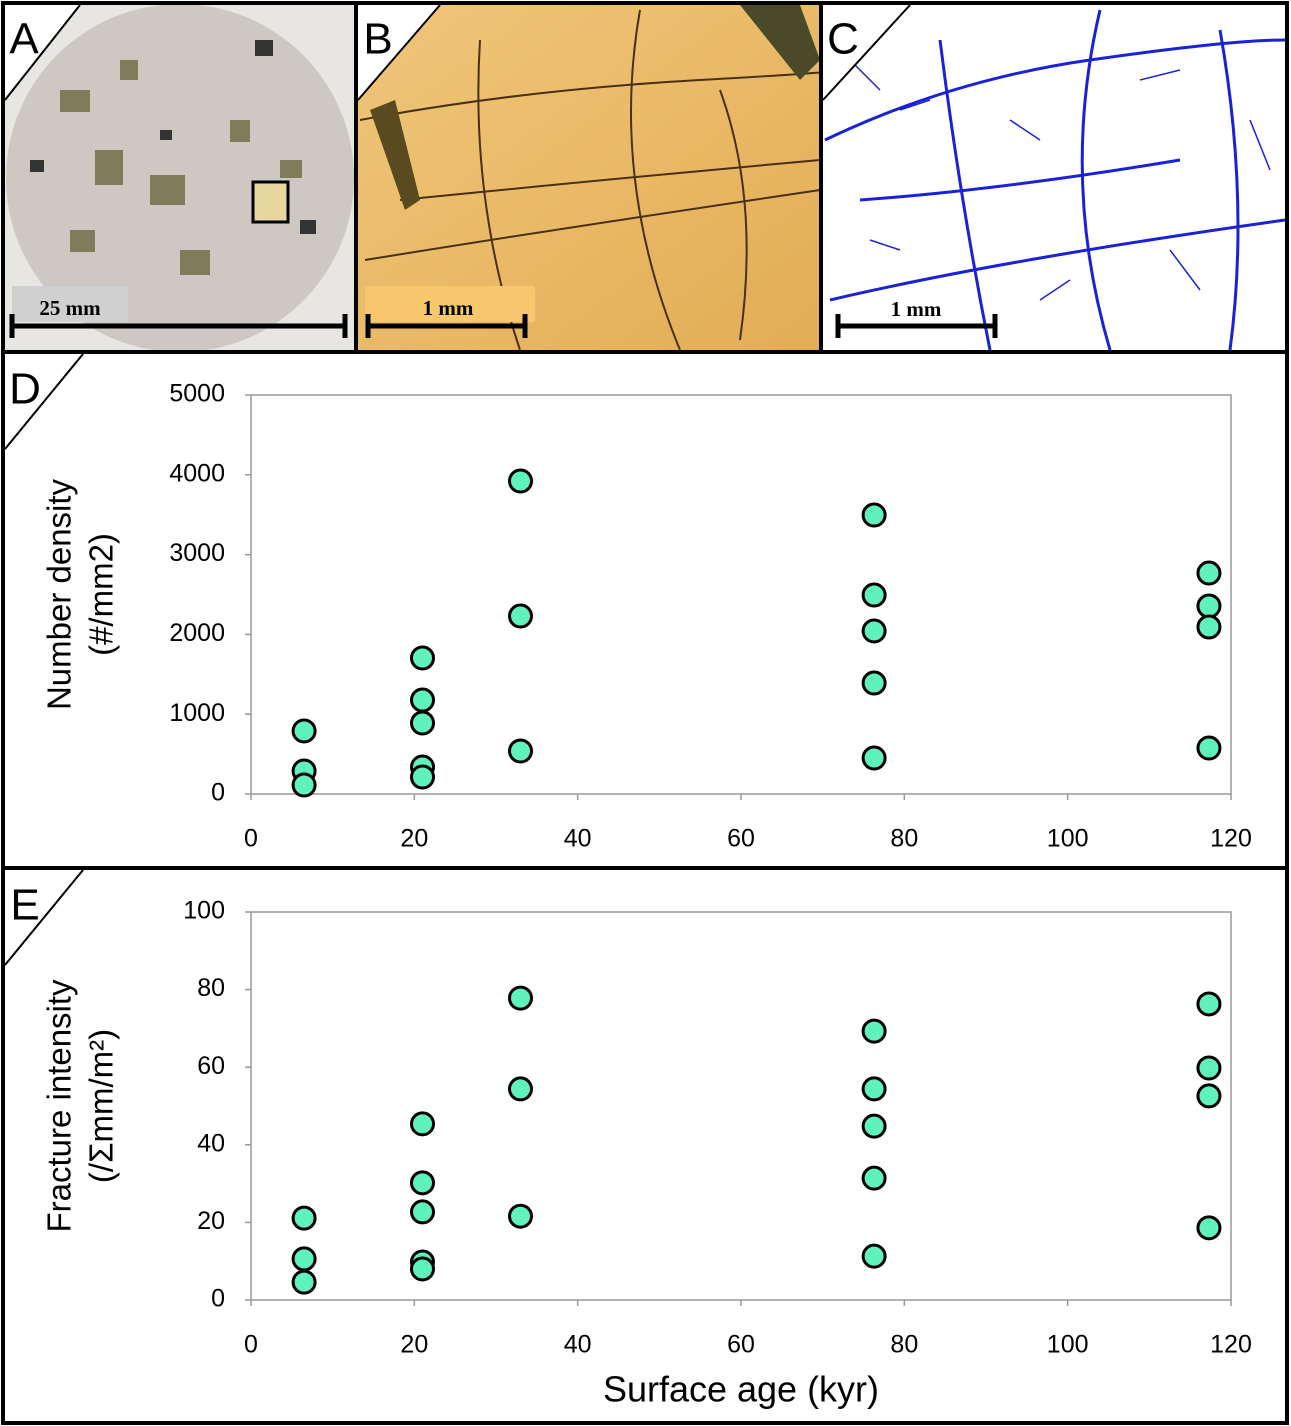  What do you see at coordinates (1060, 180) in the screenshot?
I see `minor-fractures` at bounding box center [1060, 180].